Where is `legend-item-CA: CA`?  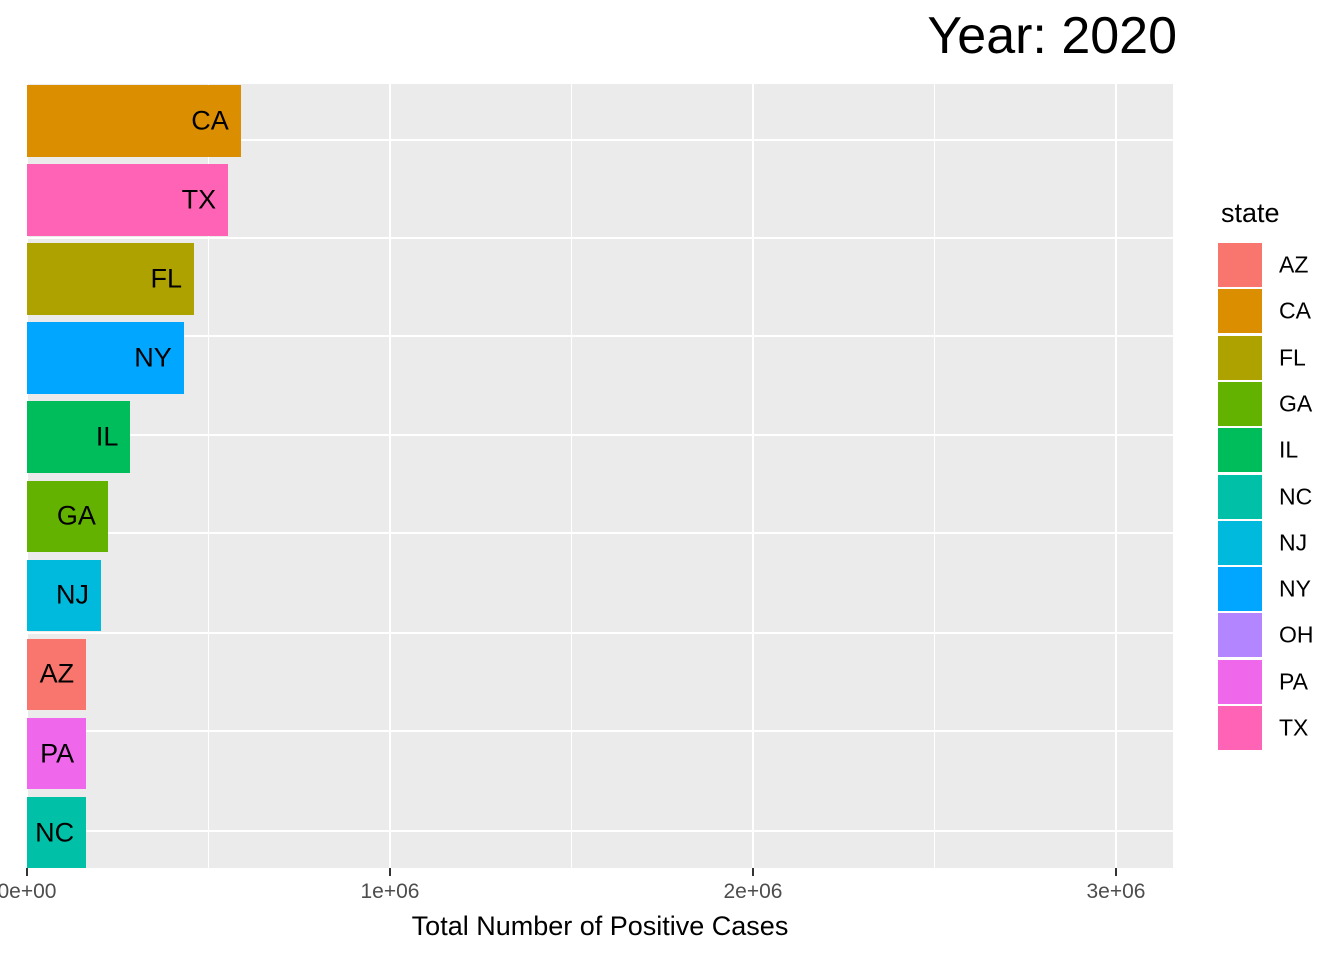
legend-item-CA: CA is located at coordinates (1272, 311).